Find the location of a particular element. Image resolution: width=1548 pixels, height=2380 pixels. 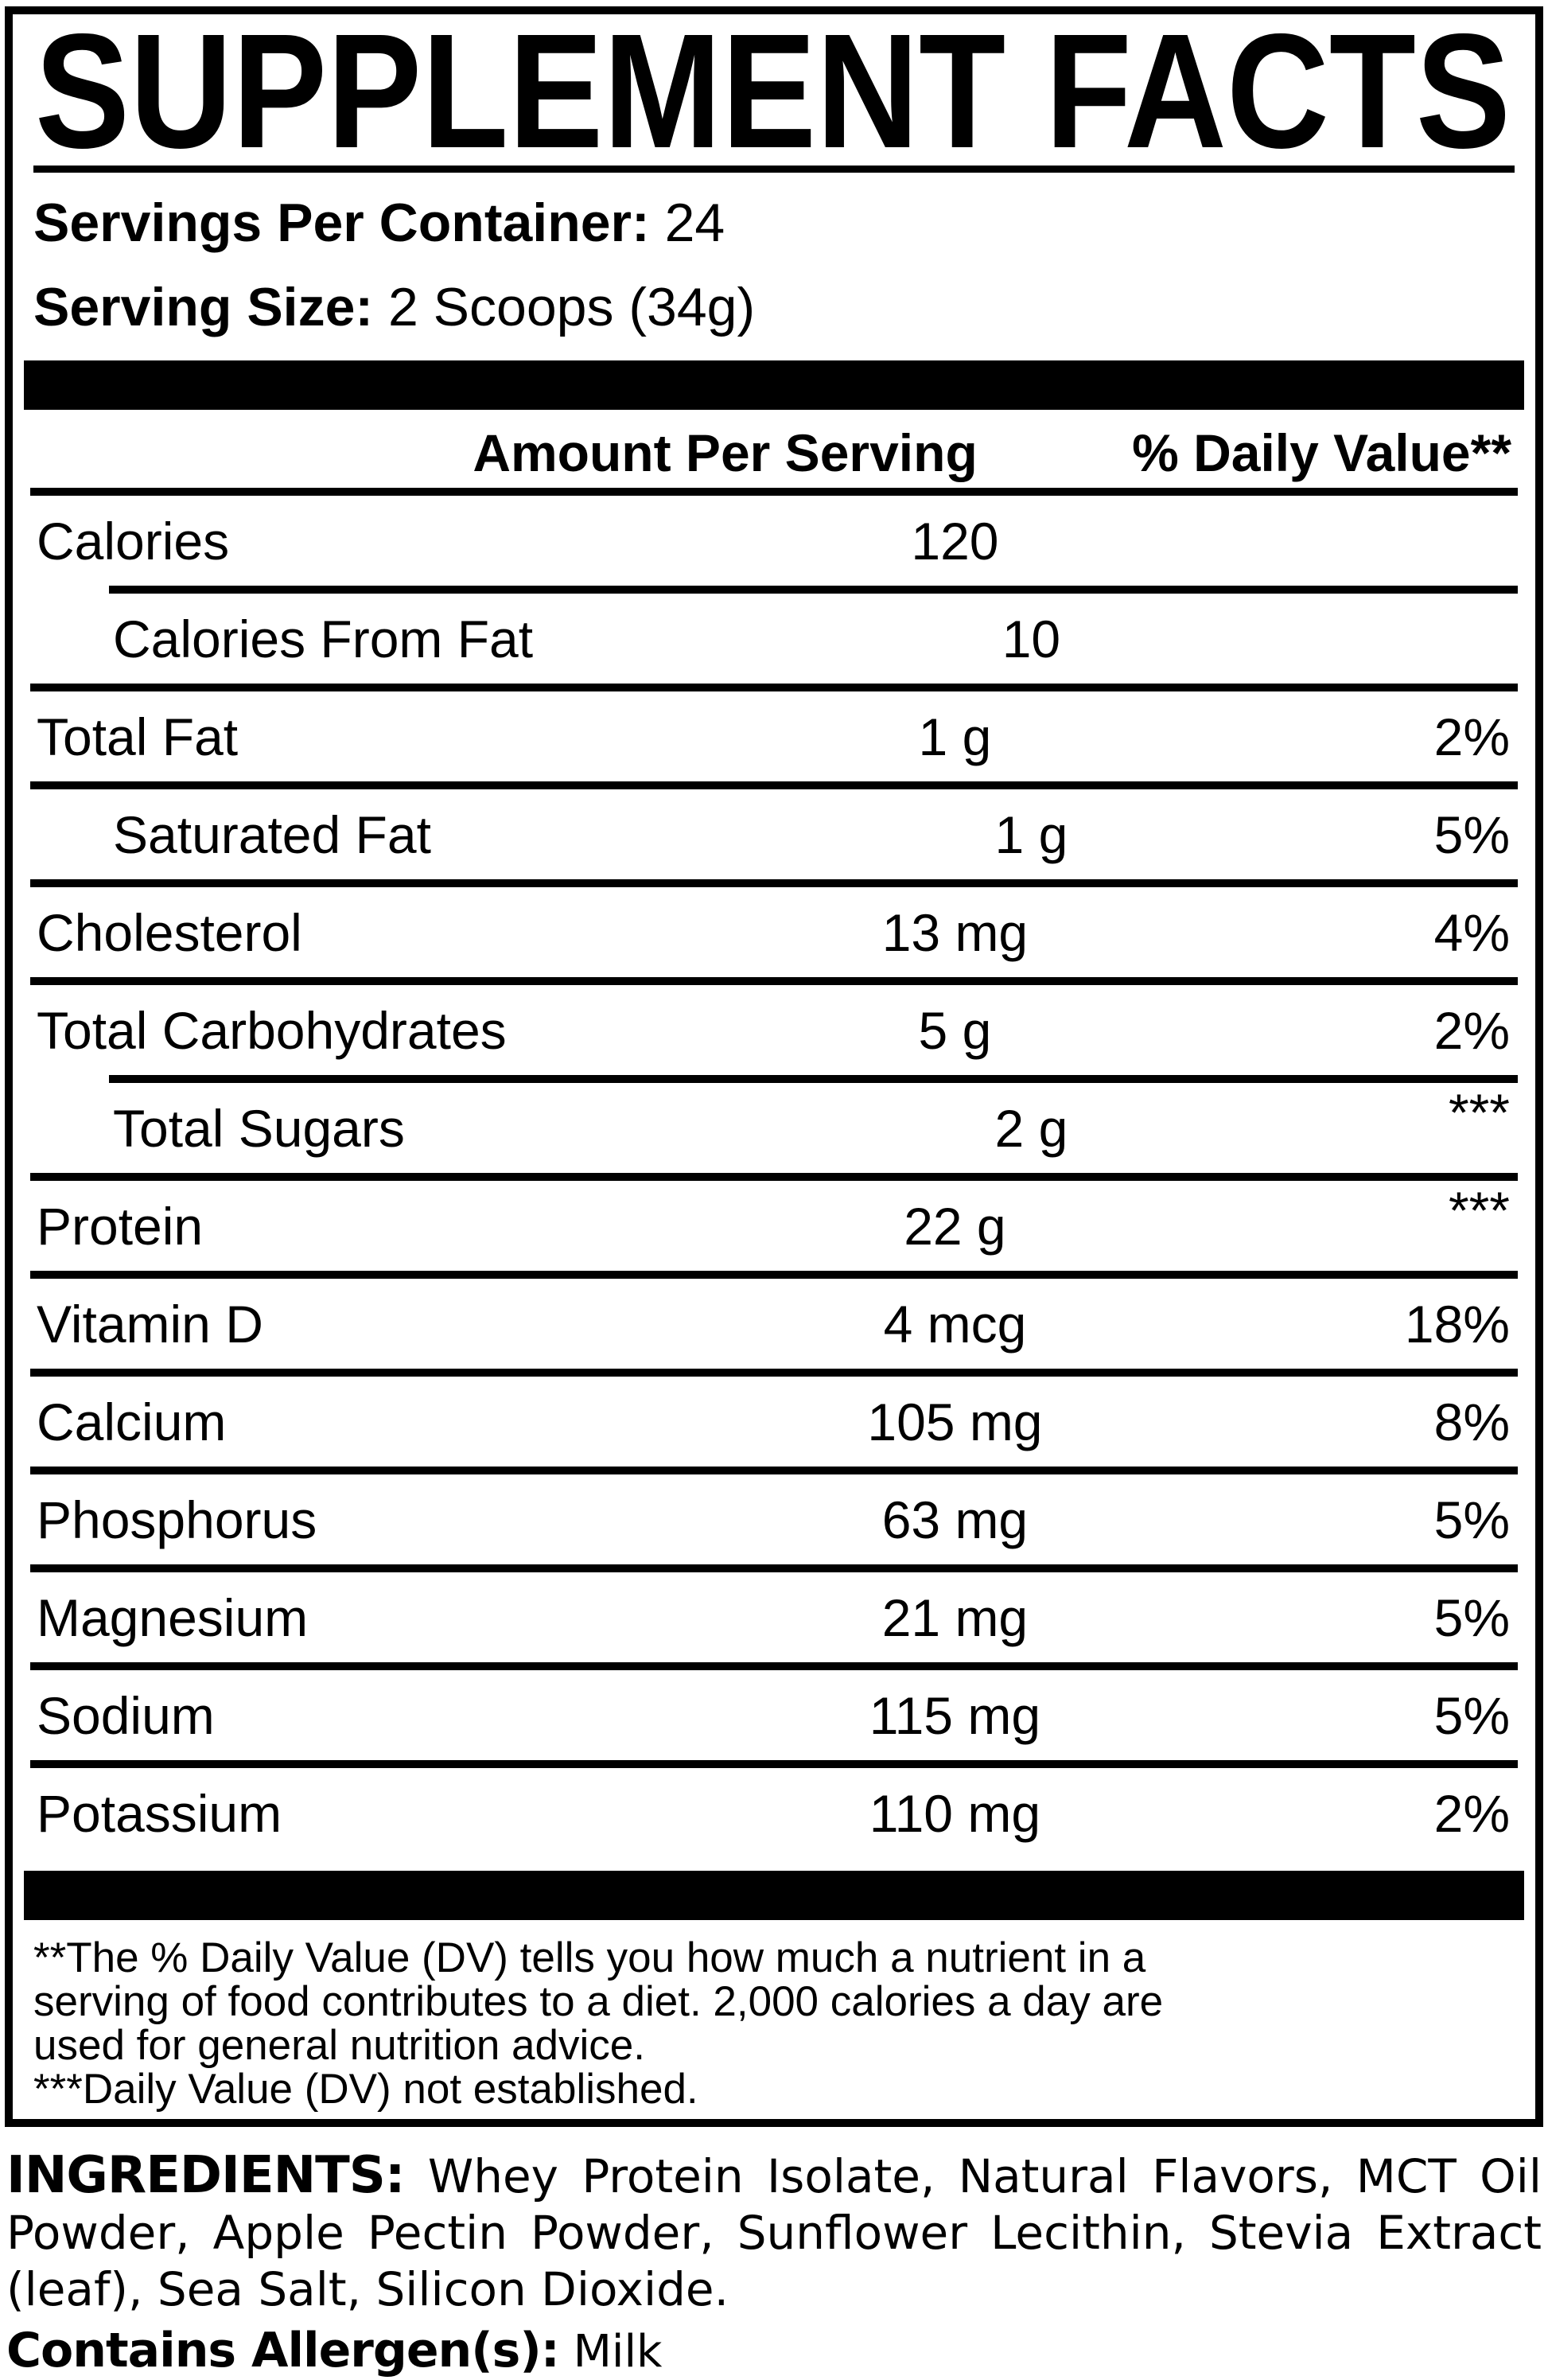

row-potassium: Potassium 110 mg 2% is located at coordinates (774, 1813).